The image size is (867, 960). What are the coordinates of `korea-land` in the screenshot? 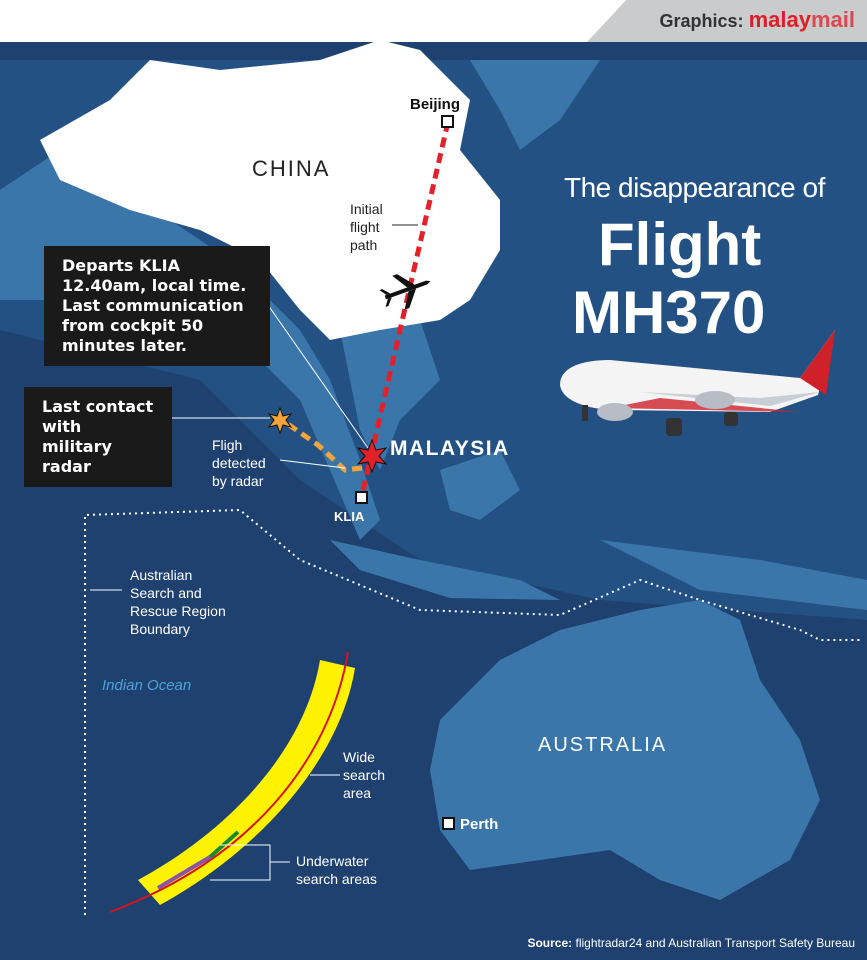 It's located at (535, 105).